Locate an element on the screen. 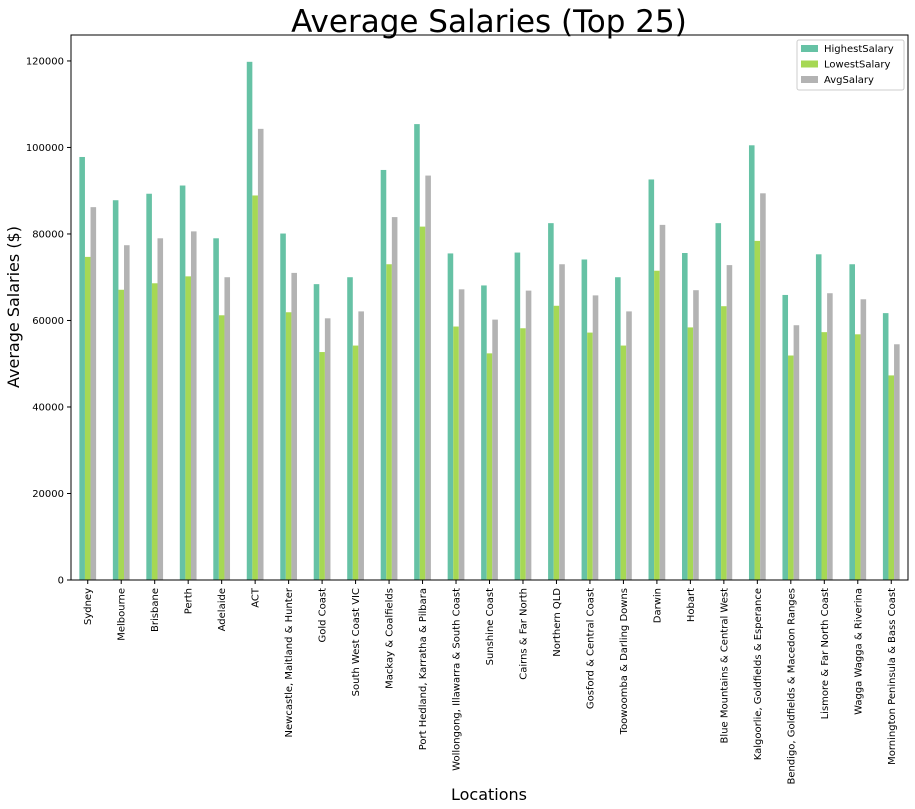 This screenshot has height=809, width=915. x-tick-label: Gosford & Central Coast is located at coordinates (590, 648).